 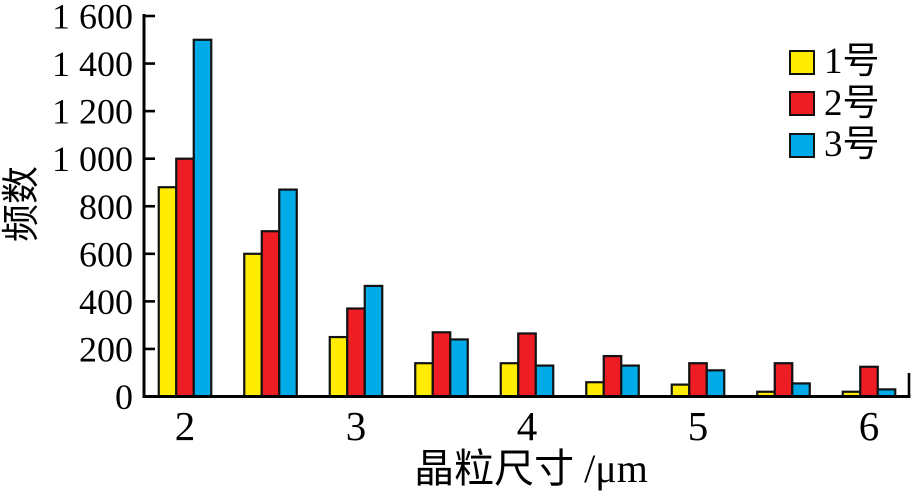 What do you see at coordinates (92, 112) in the screenshot?
I see `y-tick-label-1200: 1 200` at bounding box center [92, 112].